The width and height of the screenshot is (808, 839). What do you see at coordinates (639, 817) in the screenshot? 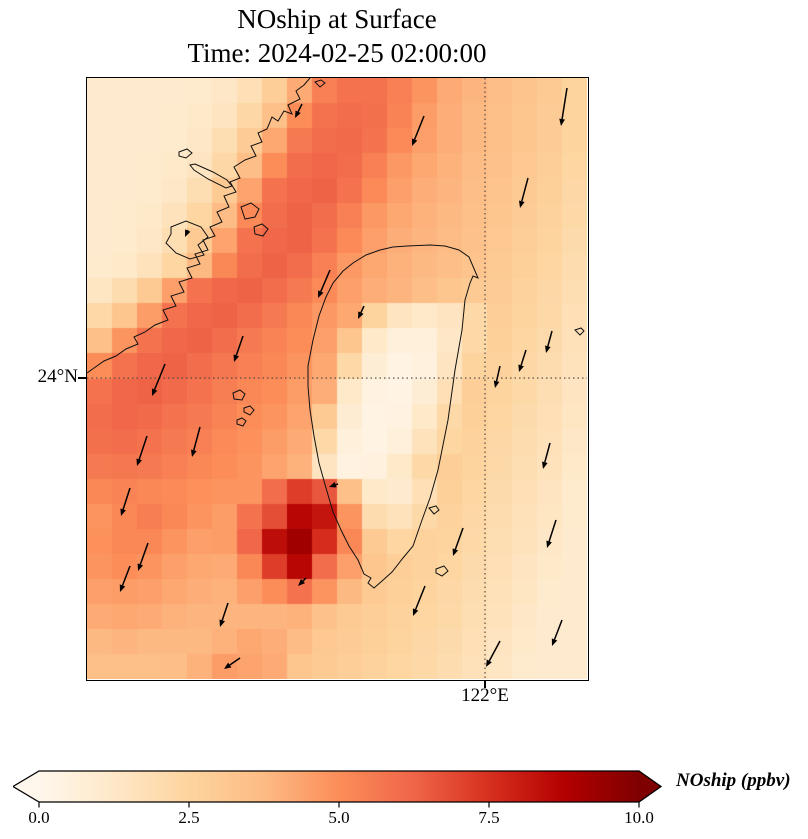
I see `colorbar-tick-label: 10.0` at bounding box center [639, 817].